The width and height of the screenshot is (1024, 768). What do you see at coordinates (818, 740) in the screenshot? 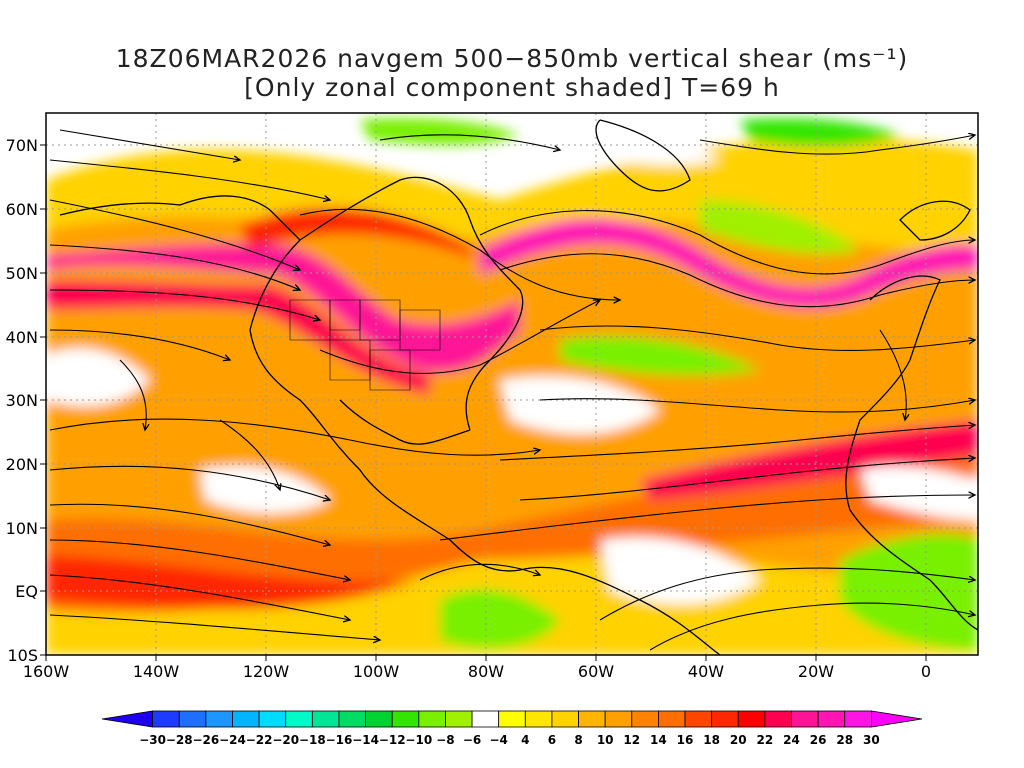
I see `colorbar-label: 26` at bounding box center [818, 740].